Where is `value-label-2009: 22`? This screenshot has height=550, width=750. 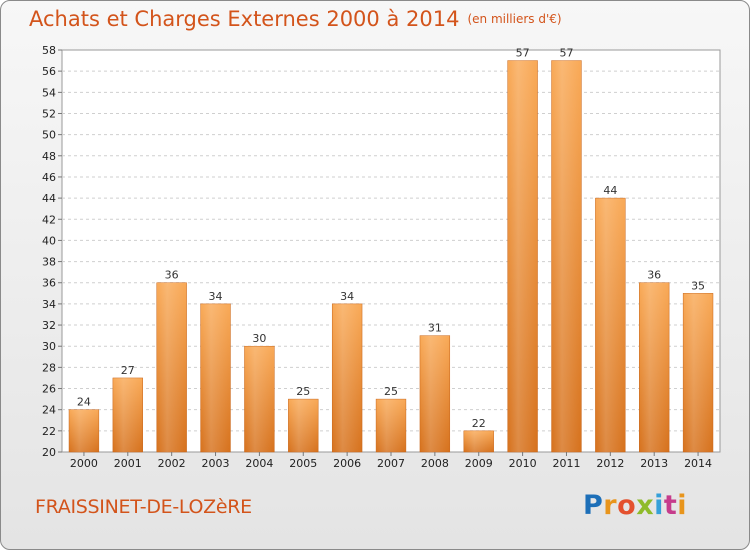 value-label-2009: 22 is located at coordinates (479, 423).